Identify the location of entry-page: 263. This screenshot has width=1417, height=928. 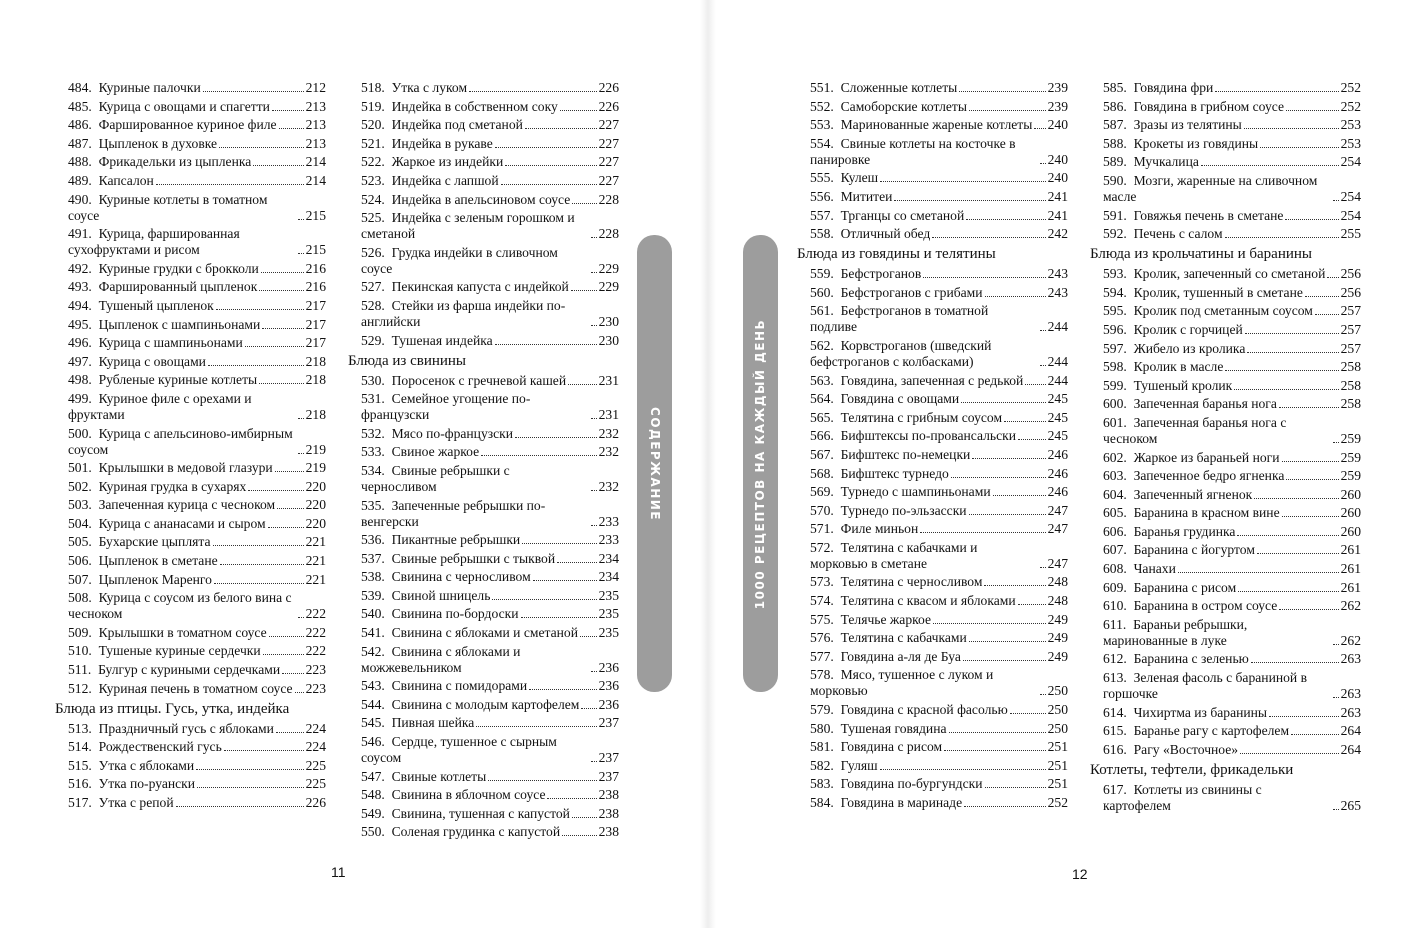
(1350, 712).